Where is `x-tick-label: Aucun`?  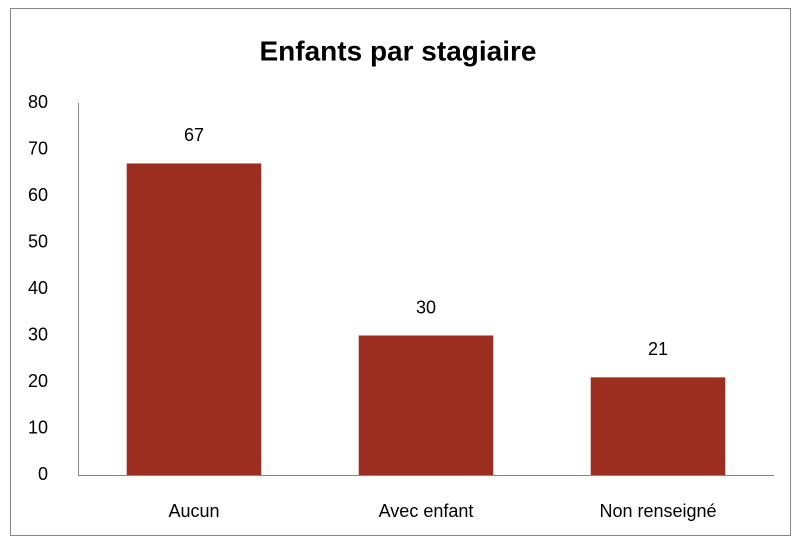 x-tick-label: Aucun is located at coordinates (193, 511).